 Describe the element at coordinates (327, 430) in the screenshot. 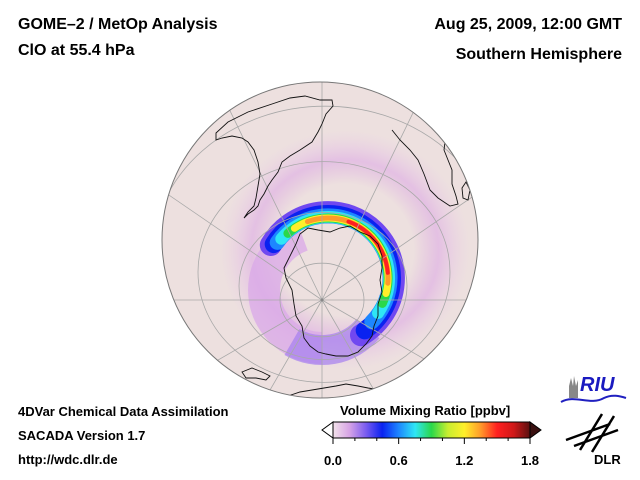

I see `colorbar-extend-low` at that location.